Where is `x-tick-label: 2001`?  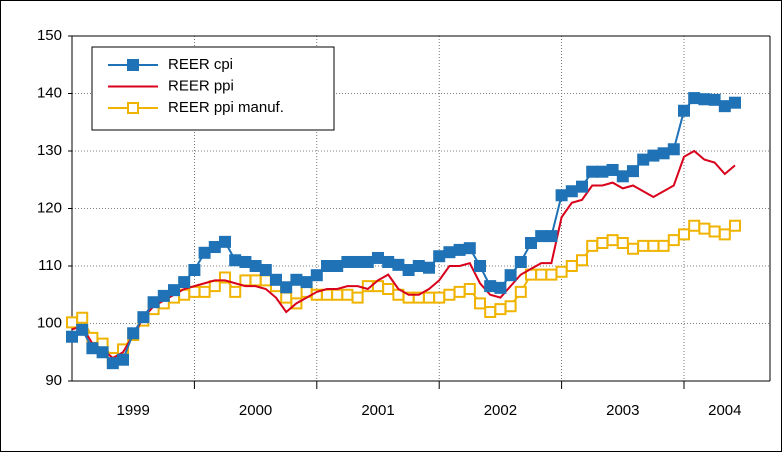
x-tick-label: 2001 is located at coordinates (377, 410).